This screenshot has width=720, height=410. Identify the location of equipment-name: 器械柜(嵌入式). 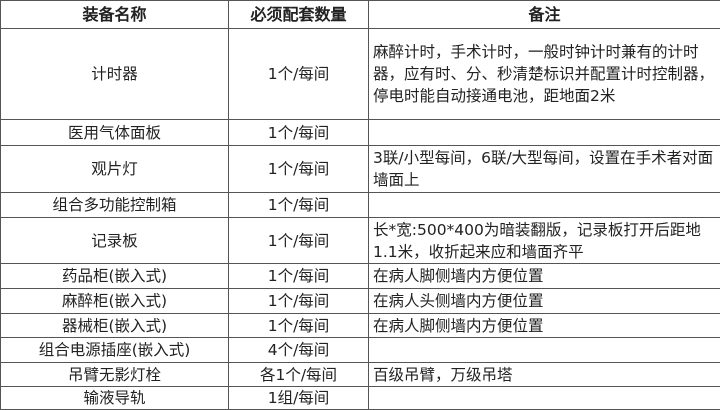
(115, 326).